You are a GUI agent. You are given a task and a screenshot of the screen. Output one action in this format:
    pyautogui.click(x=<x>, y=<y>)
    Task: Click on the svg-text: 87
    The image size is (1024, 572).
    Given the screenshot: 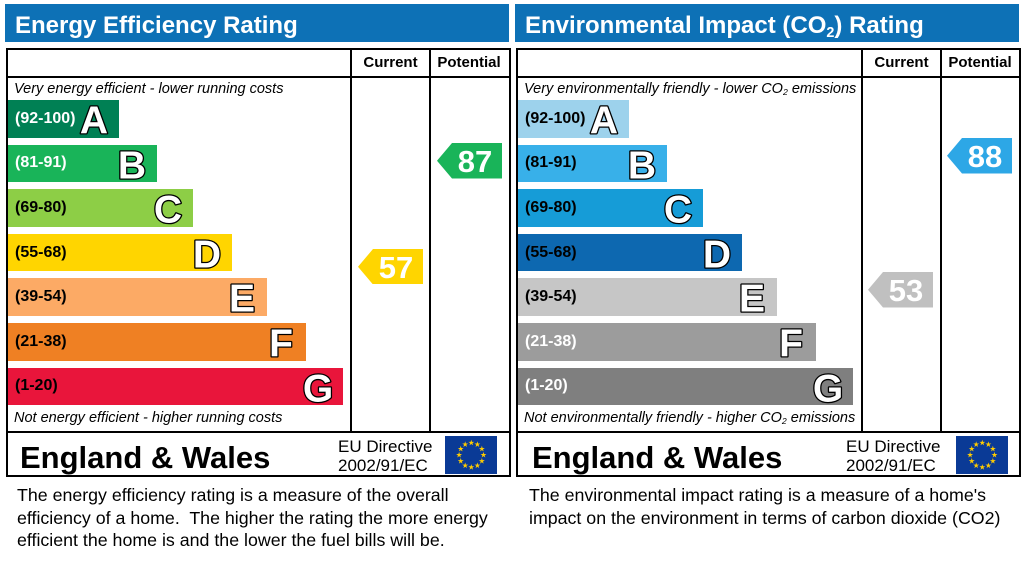 What is the action you would take?
    pyautogui.click(x=474, y=161)
    